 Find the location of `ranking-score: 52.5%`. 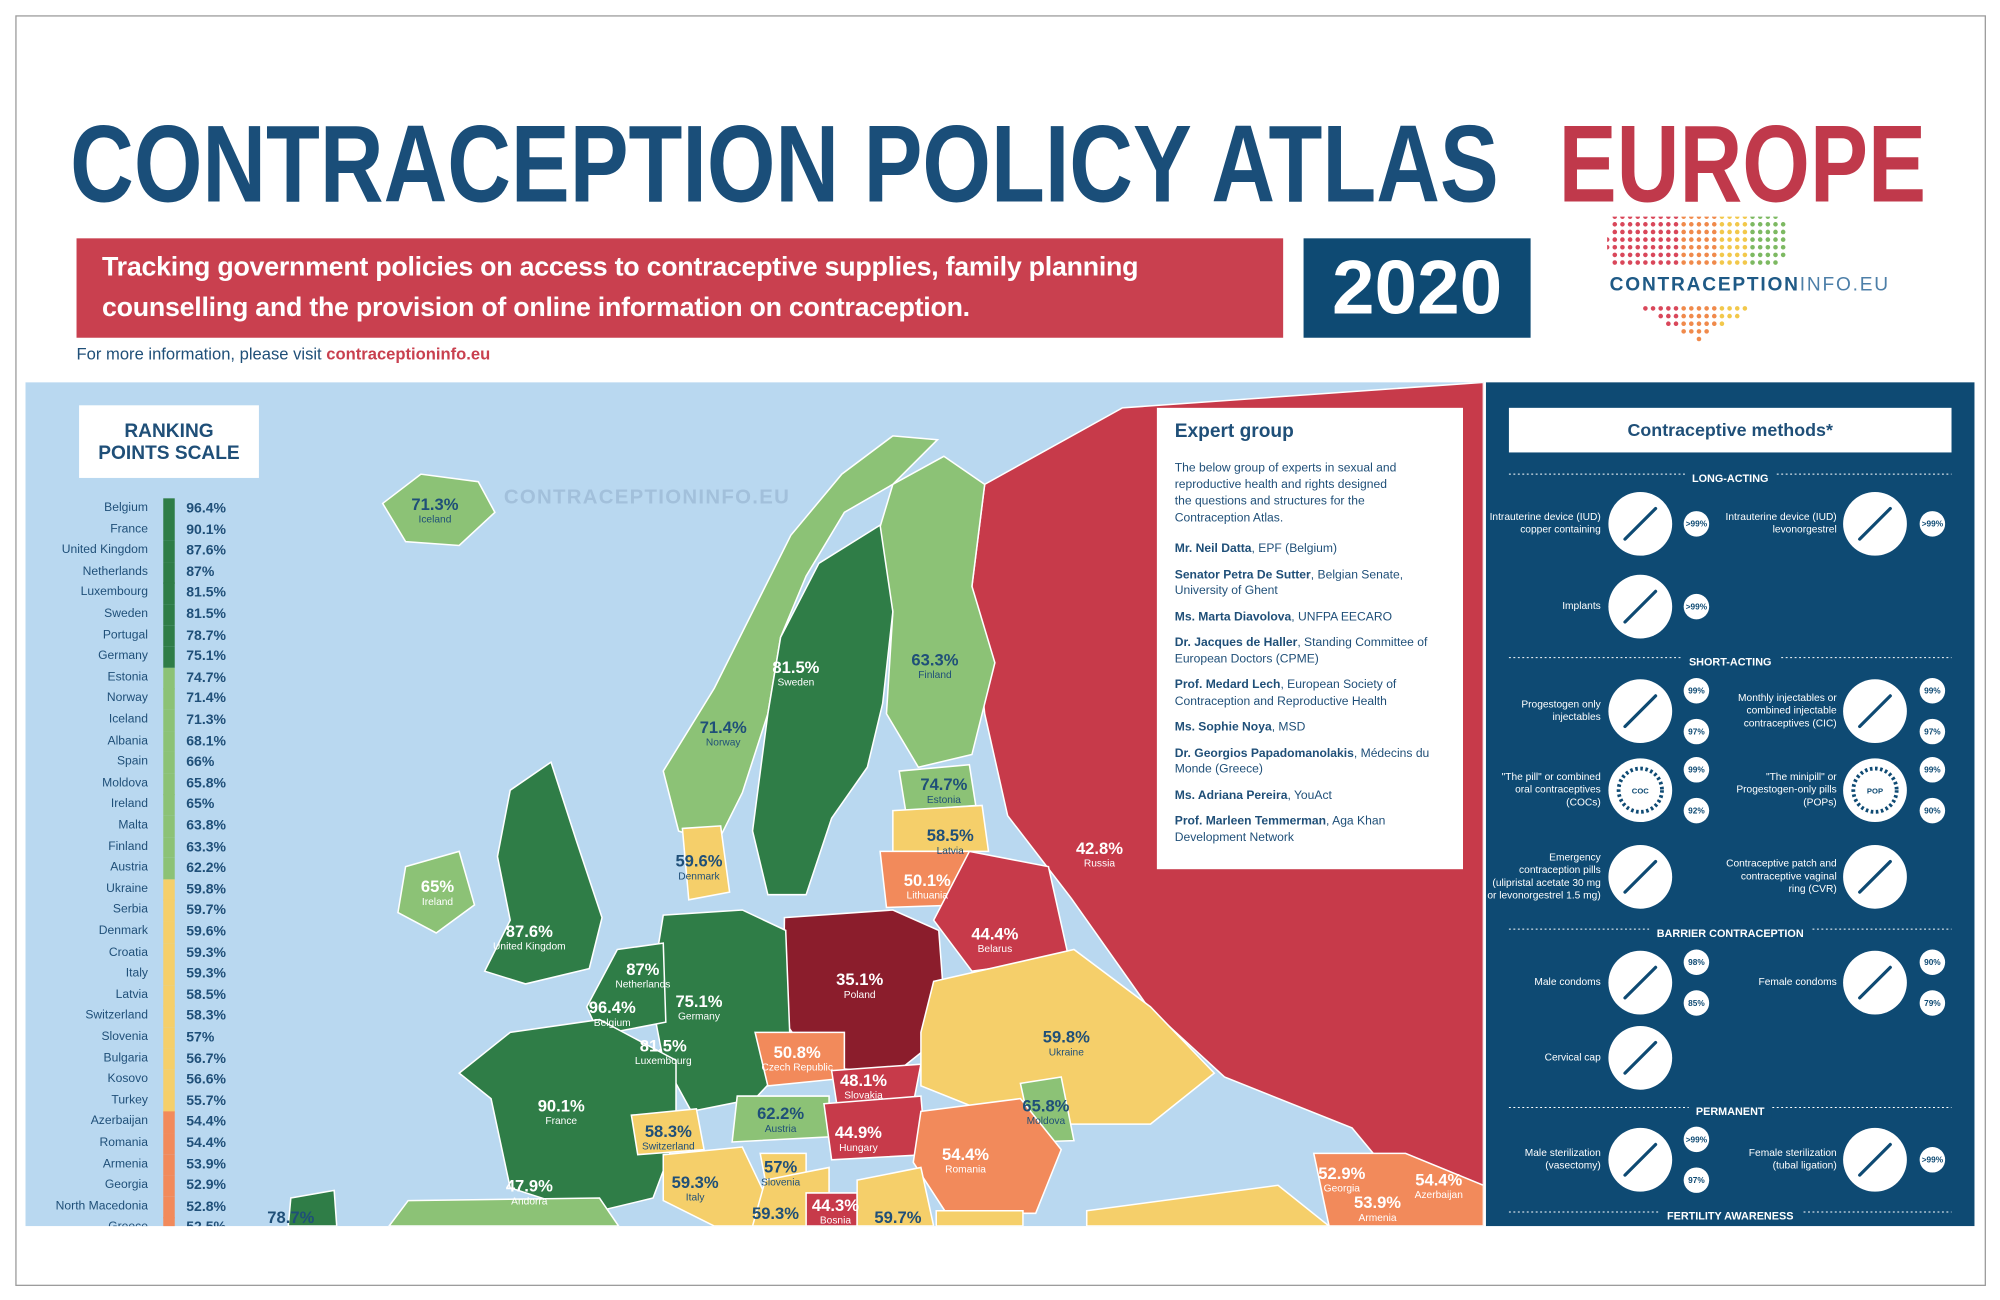

ranking-score: 52.5% is located at coordinates (206, 1222).